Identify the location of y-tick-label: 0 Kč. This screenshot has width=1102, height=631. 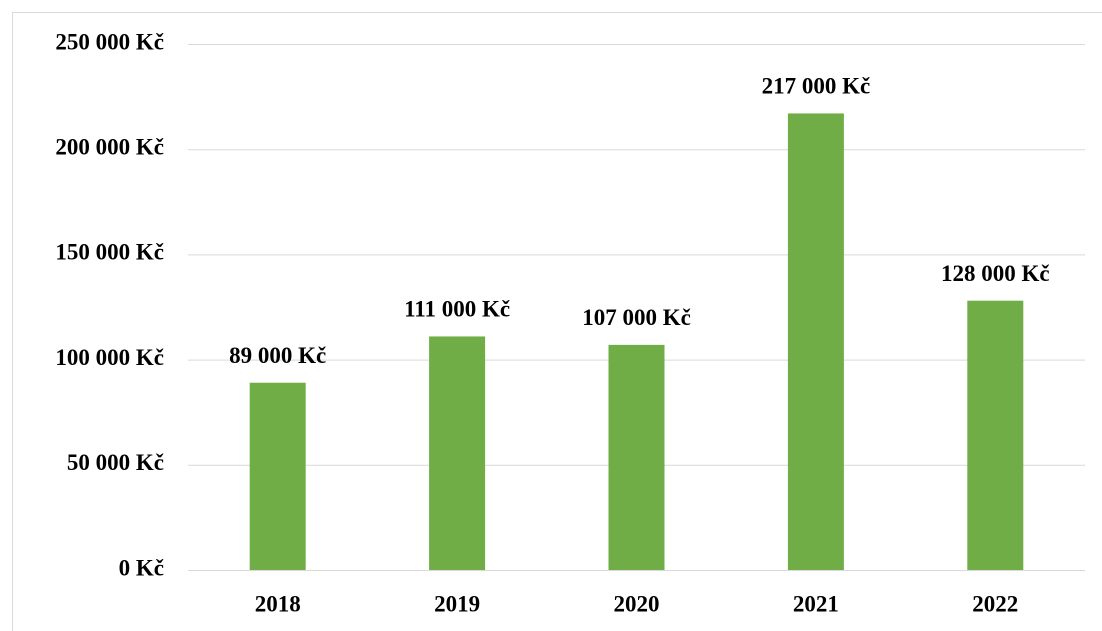
(141, 567).